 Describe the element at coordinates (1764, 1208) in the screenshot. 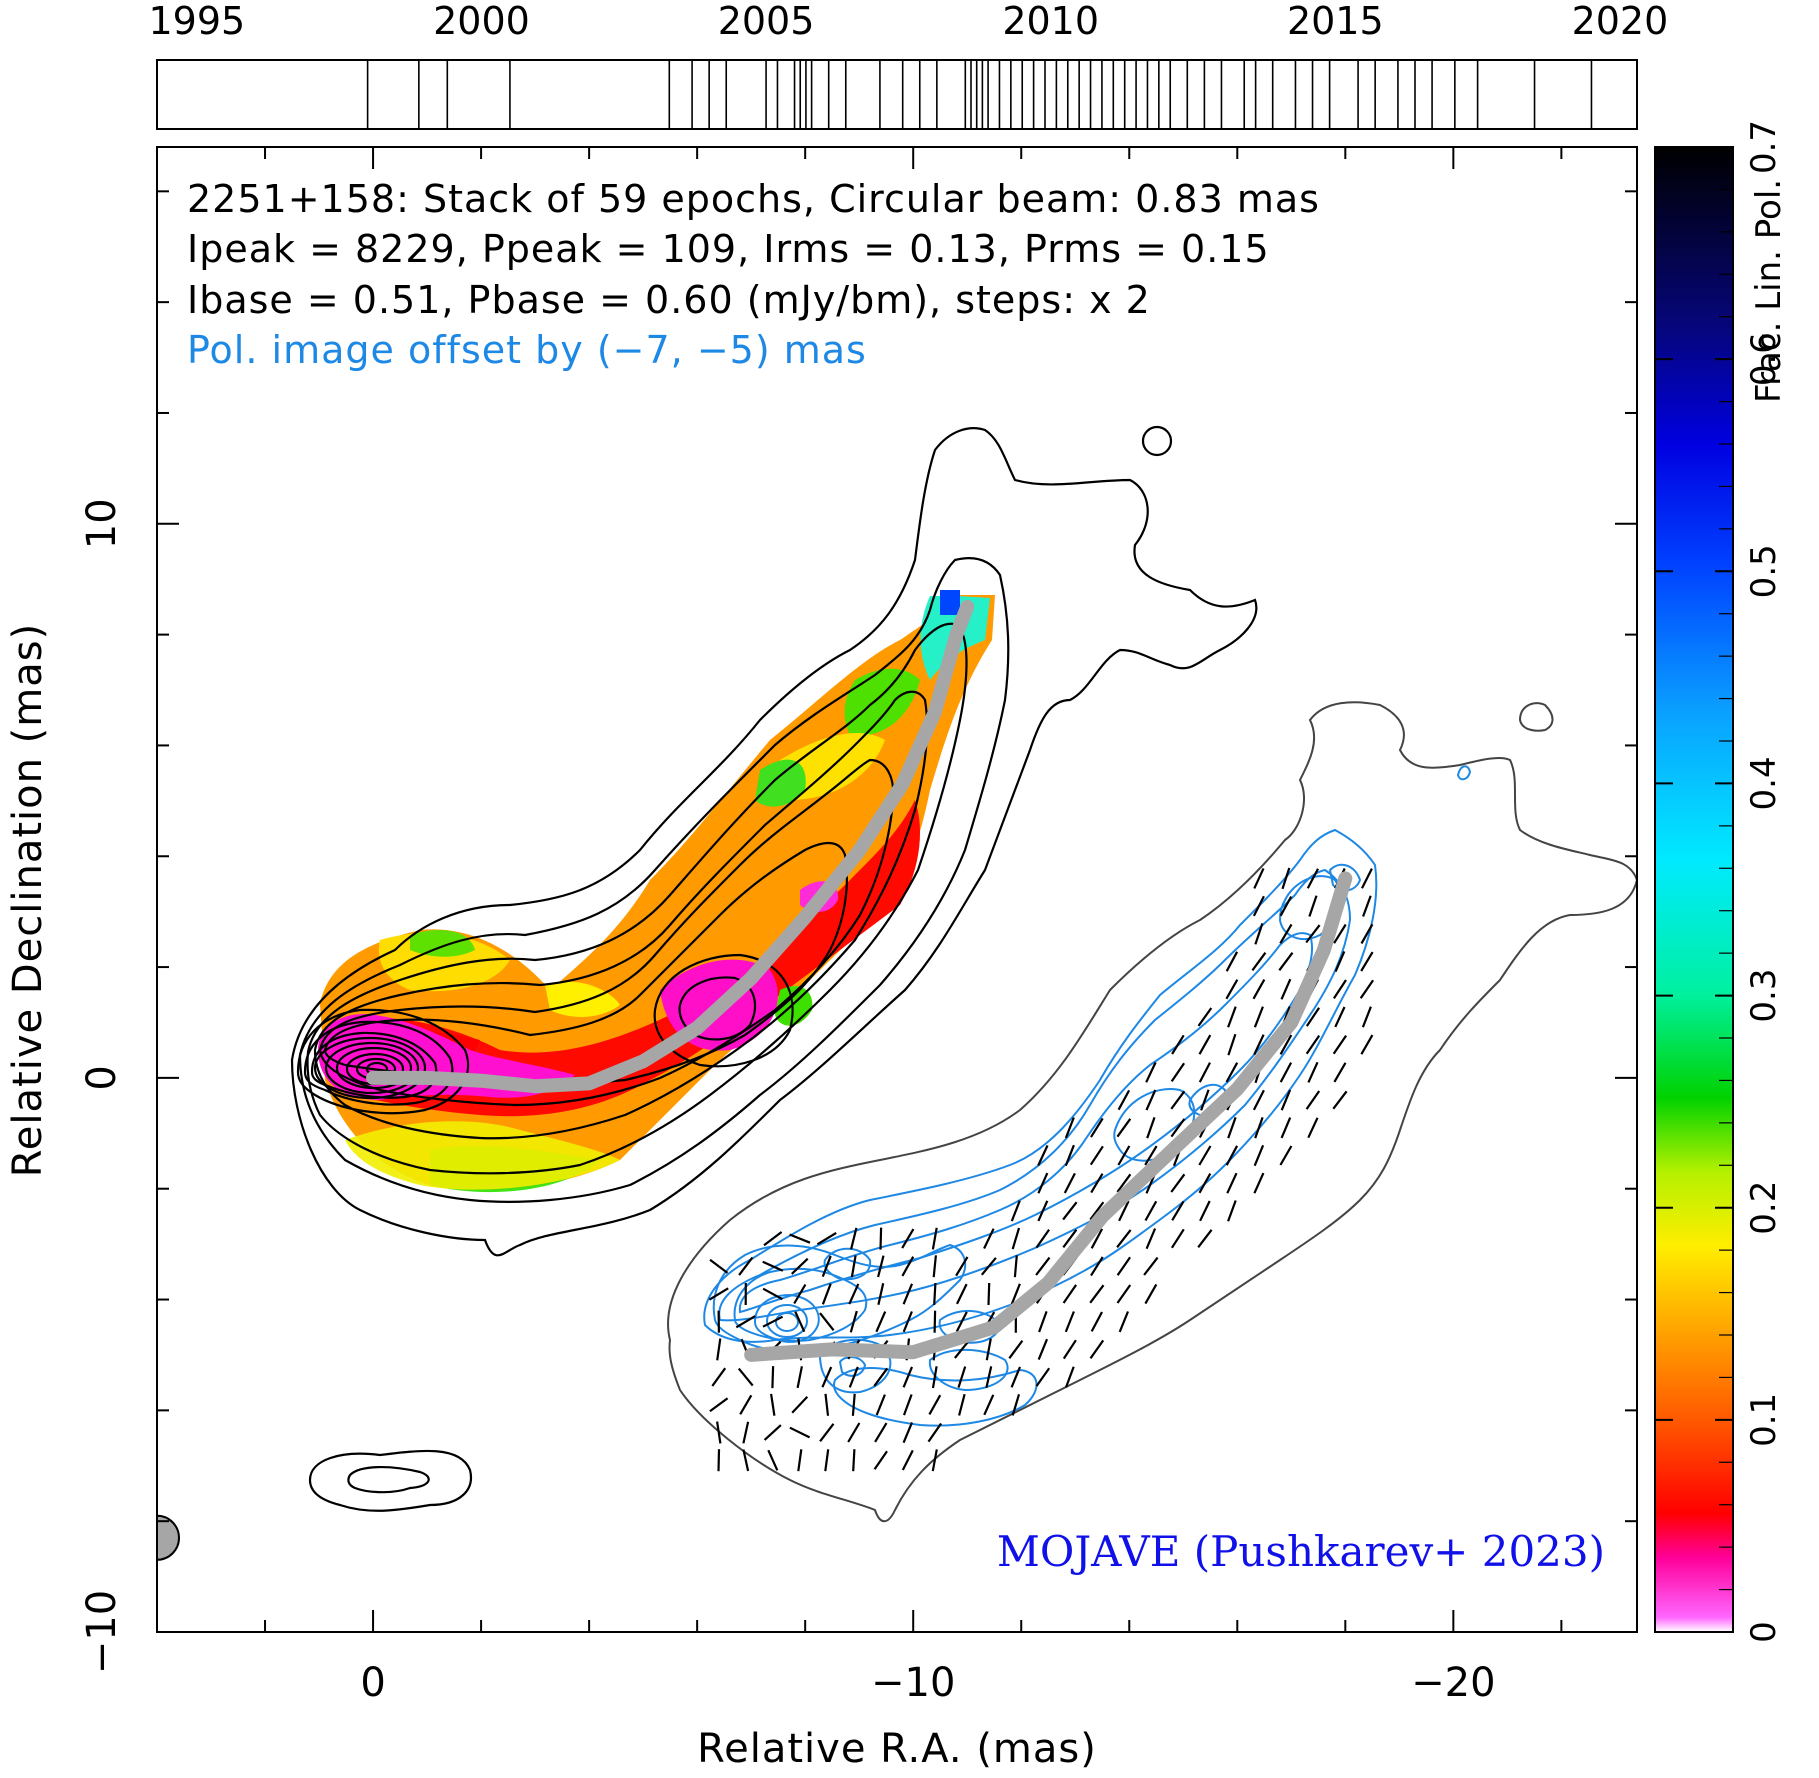

I see `colorbar-tick-label: 0.2` at that location.